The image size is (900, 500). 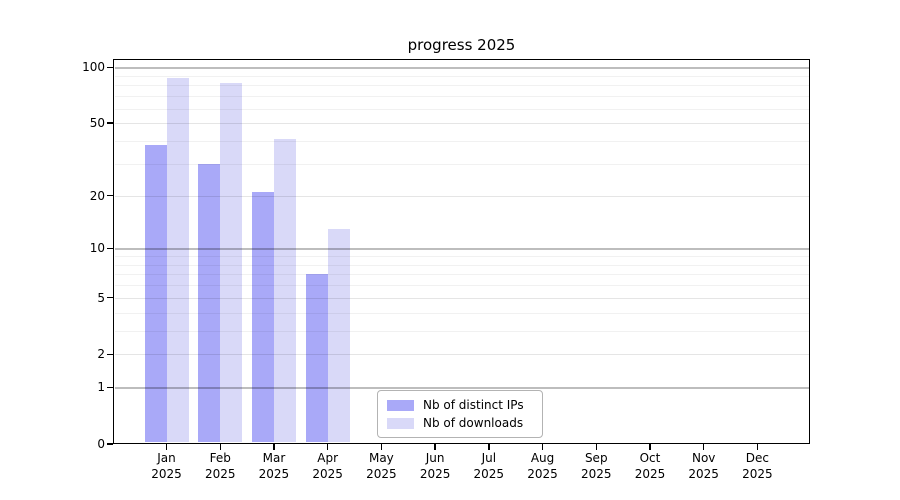 I want to click on y-tick-label: 50, so click(x=97, y=123).